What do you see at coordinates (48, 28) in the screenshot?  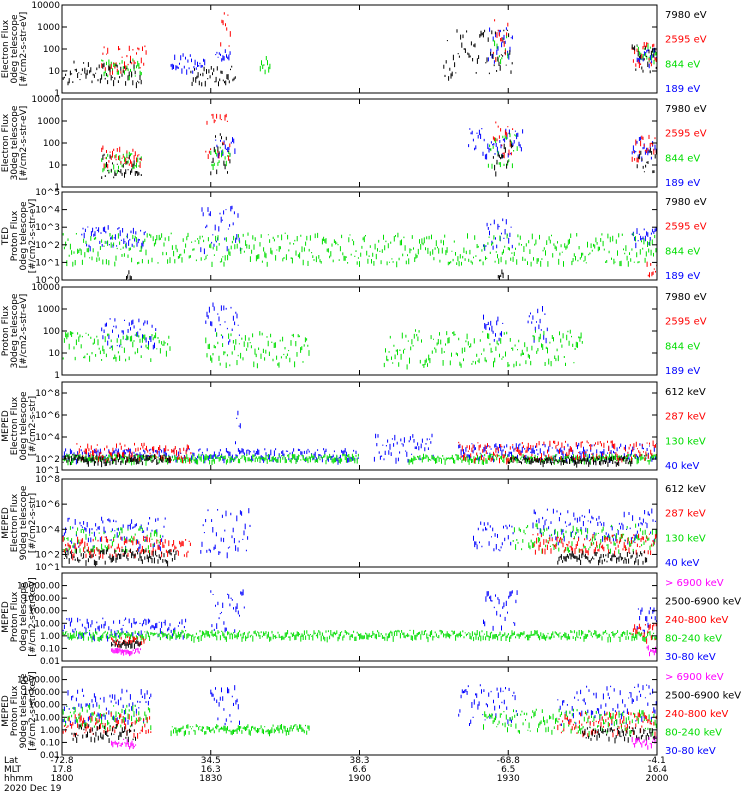 I see `ytick-label-1-4: 1000` at bounding box center [48, 28].